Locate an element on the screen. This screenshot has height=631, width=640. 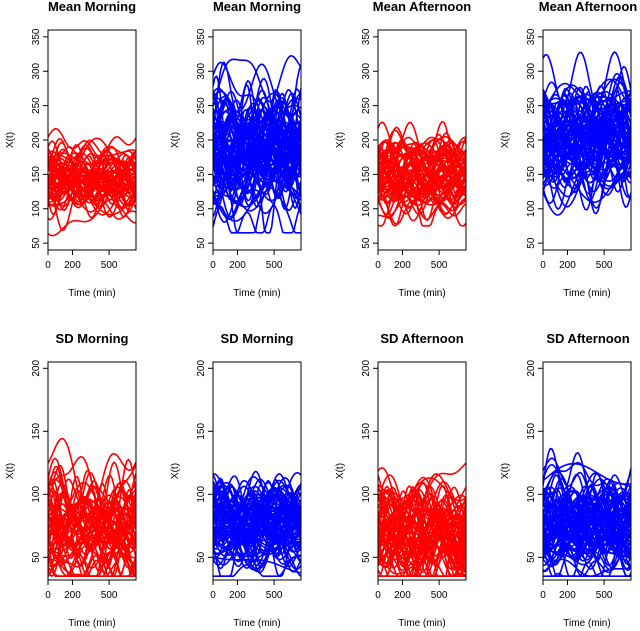
panel-1-ytick-label-350: 350 is located at coordinates (36, 36).